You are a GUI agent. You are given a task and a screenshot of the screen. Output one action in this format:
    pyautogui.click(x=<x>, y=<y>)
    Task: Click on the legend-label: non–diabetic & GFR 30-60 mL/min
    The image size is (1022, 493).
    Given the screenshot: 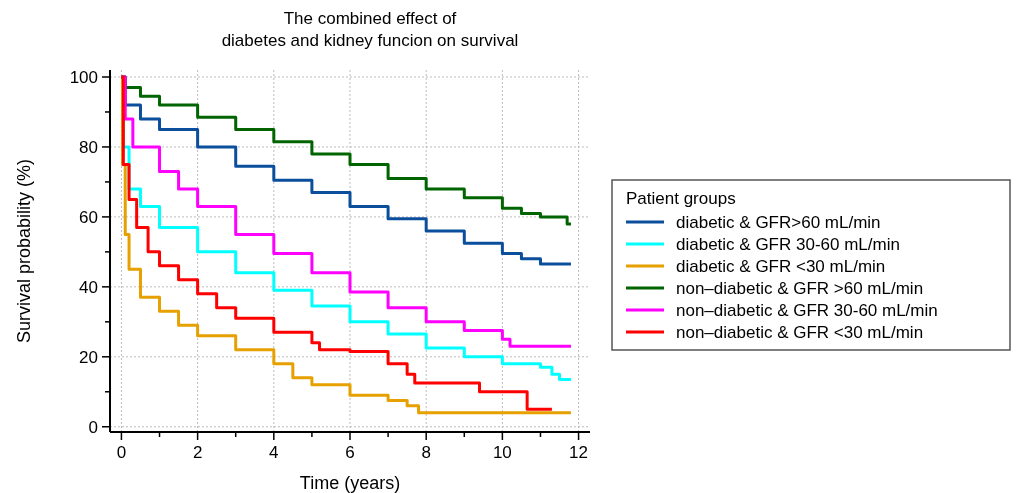 What is the action you would take?
    pyautogui.click(x=807, y=310)
    